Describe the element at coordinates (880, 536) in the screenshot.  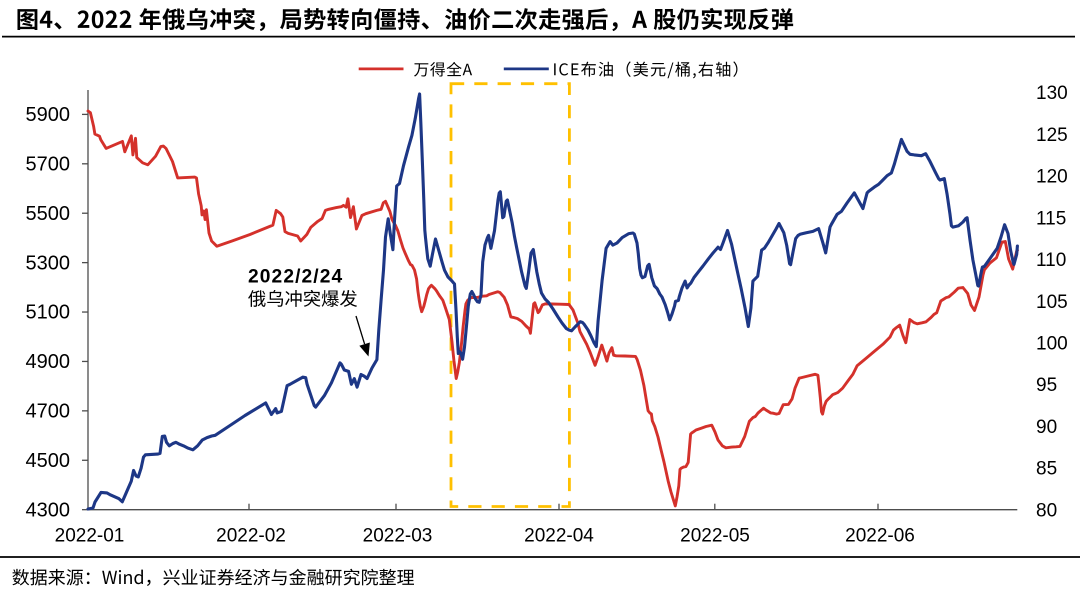
I see `svg-text: 2022-06` at that location.